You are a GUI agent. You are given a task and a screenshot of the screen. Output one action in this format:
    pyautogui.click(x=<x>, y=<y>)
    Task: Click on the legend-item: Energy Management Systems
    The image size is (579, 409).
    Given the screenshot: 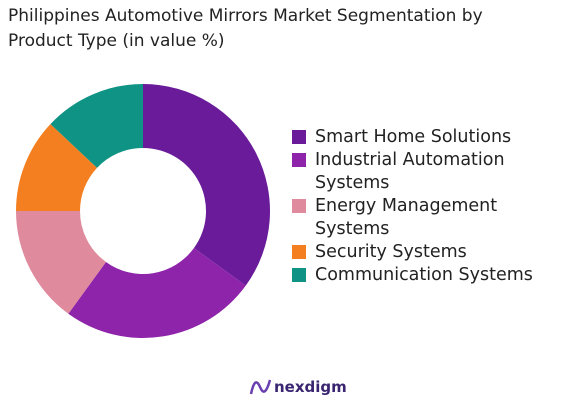 What is the action you would take?
    pyautogui.click(x=432, y=218)
    